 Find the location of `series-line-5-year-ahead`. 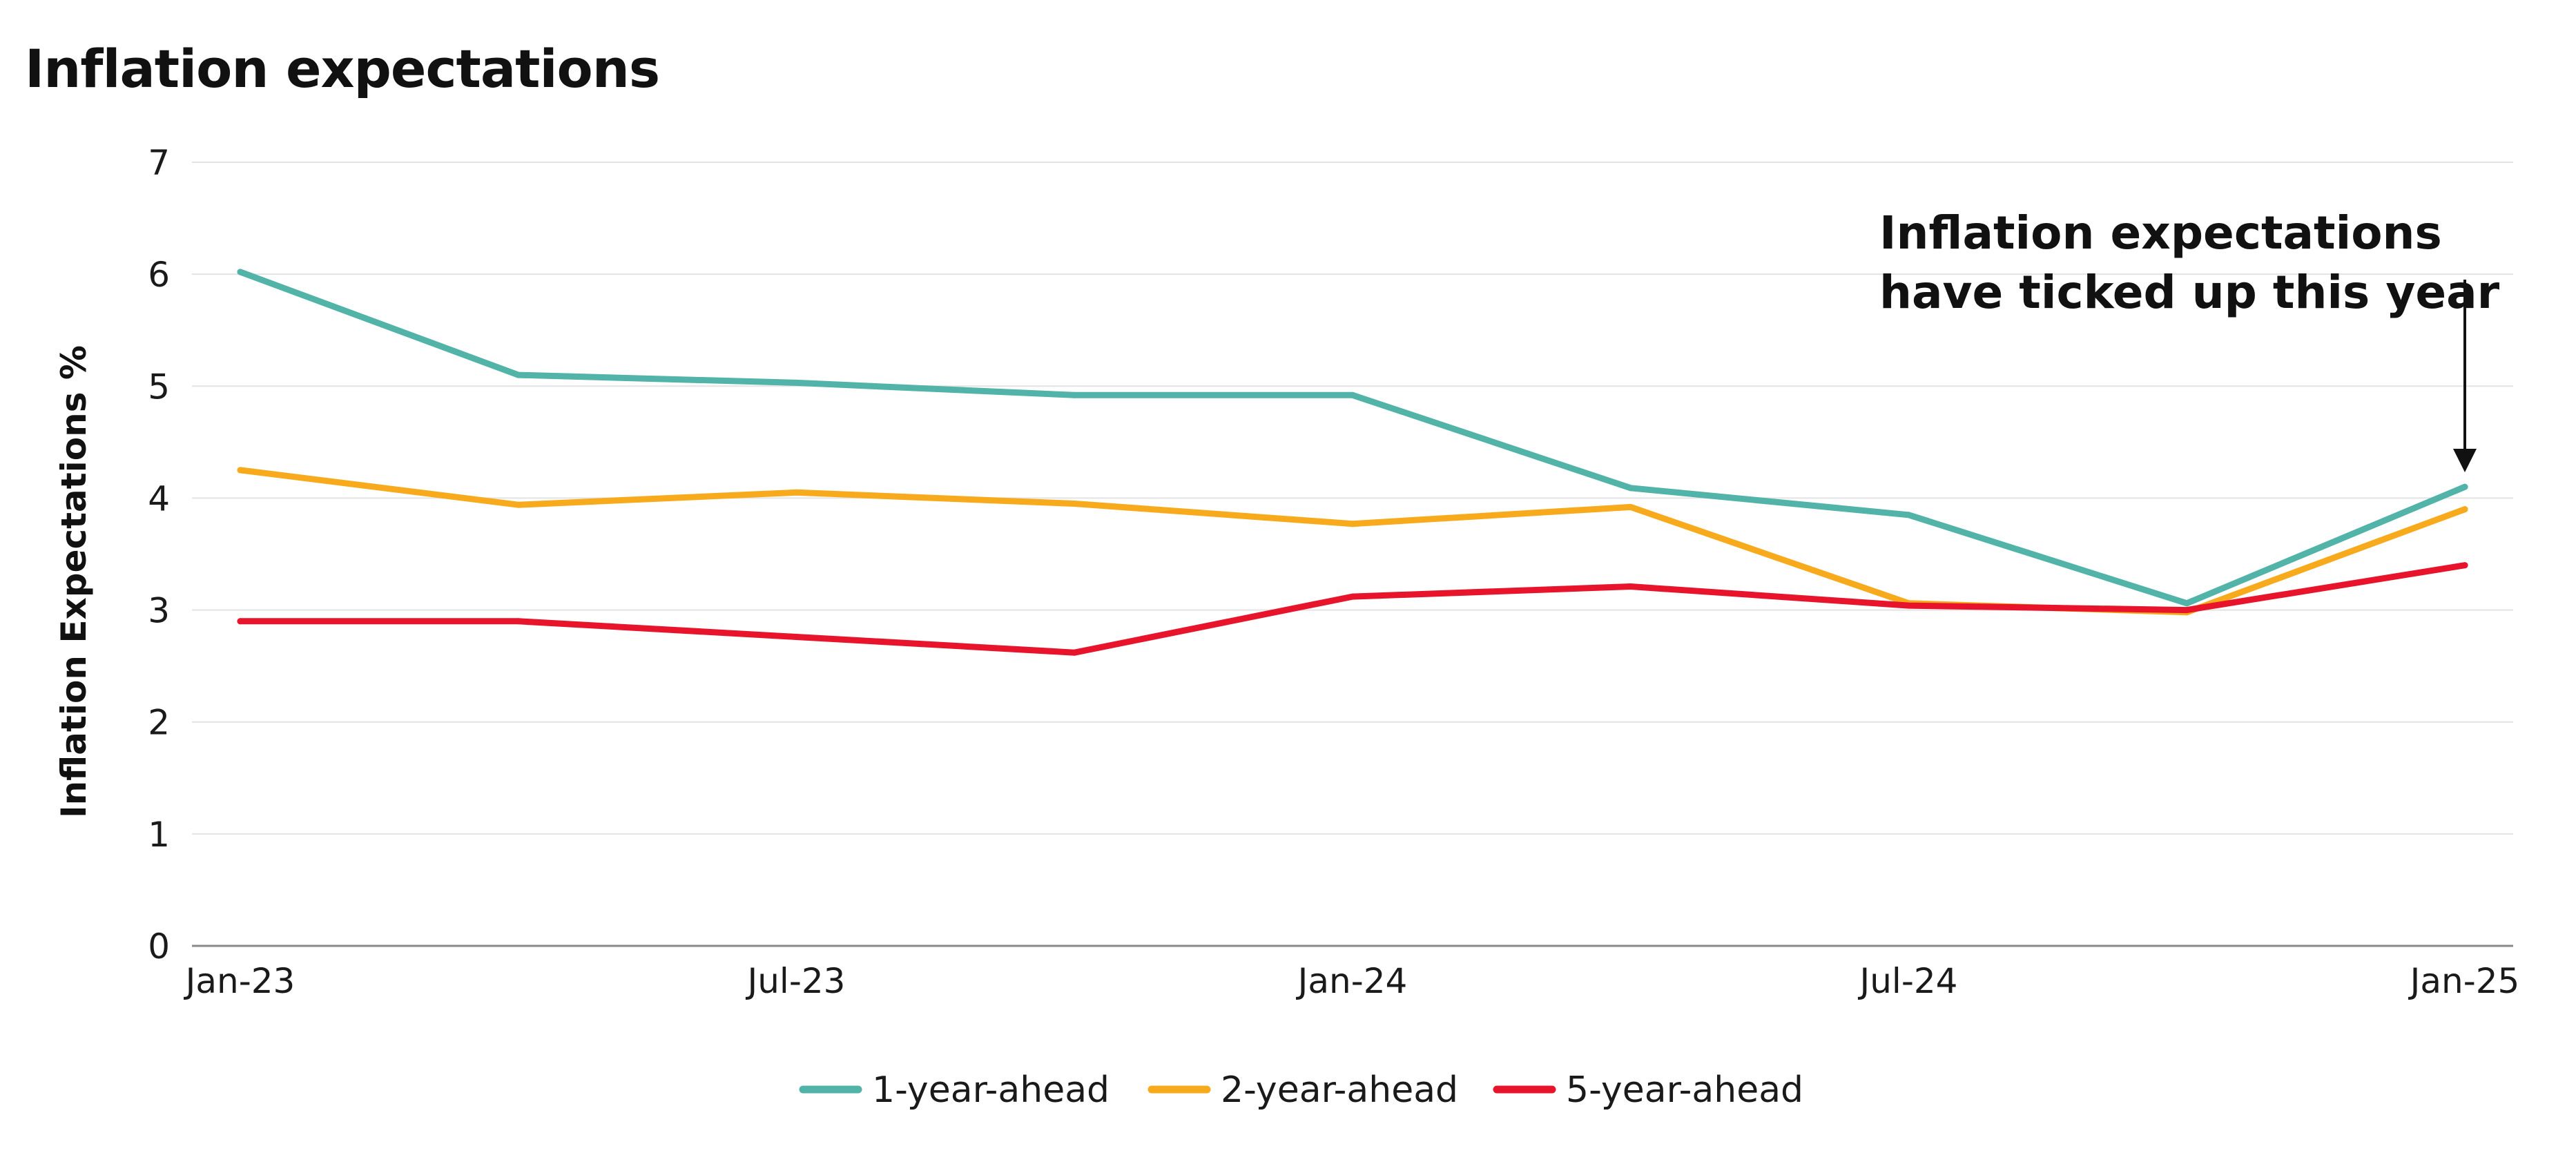

series-line-5-year-ahead is located at coordinates (1352, 609).